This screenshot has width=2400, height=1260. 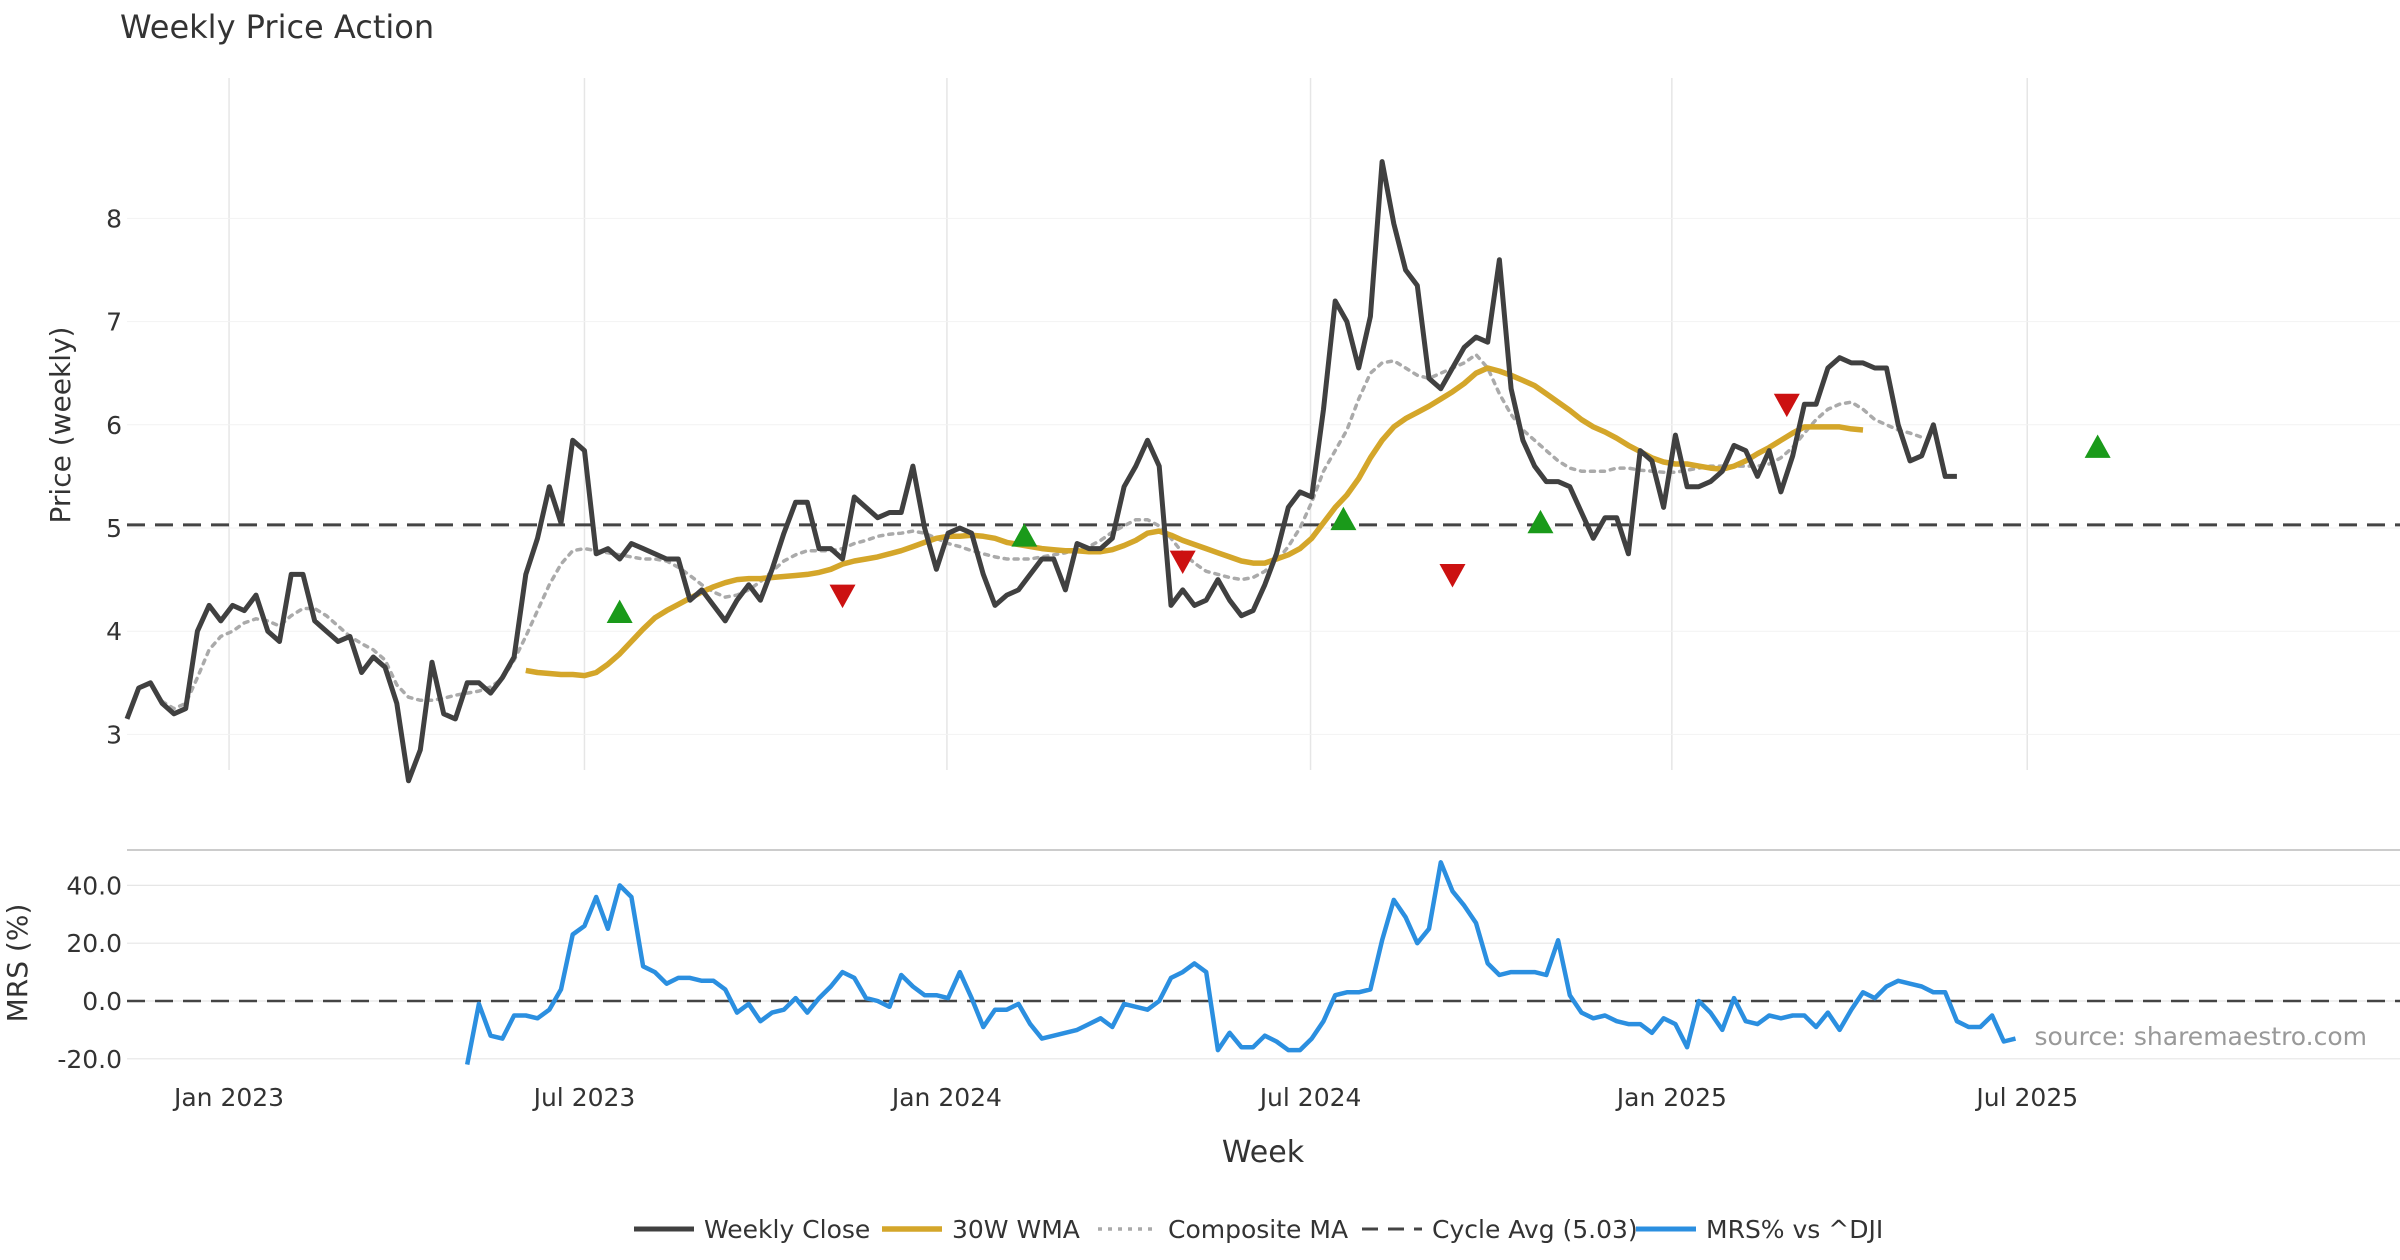 I want to click on mrs-y-tick-label: 20.0, so click(x=94, y=943).